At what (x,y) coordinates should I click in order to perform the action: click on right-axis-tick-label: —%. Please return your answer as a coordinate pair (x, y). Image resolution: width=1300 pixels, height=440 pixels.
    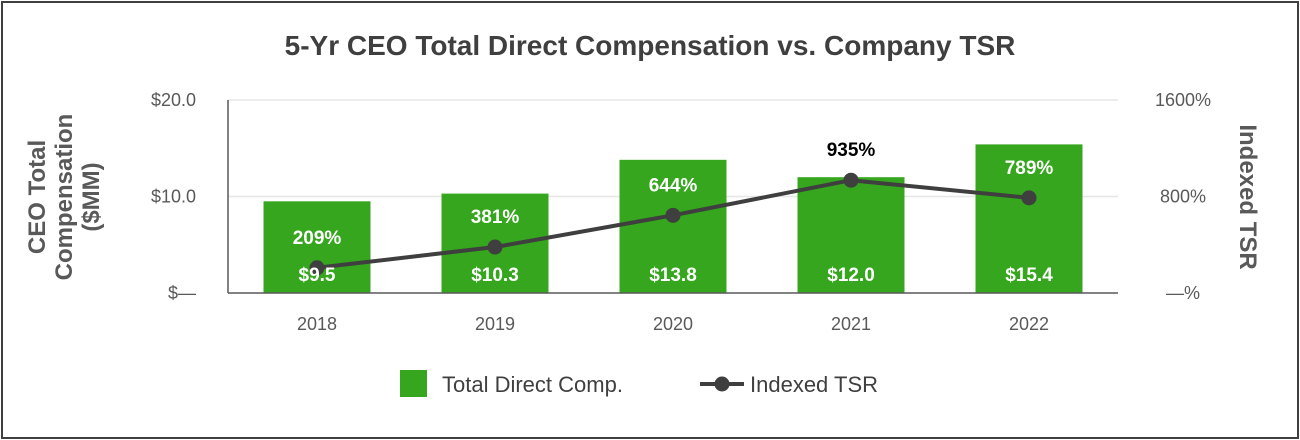
    Looking at the image, I should click on (1183, 293).